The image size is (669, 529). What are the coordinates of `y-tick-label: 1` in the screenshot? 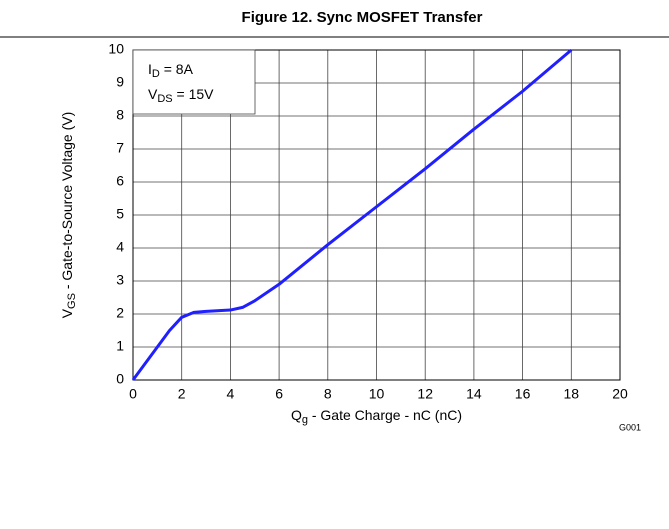 It's located at (120, 346).